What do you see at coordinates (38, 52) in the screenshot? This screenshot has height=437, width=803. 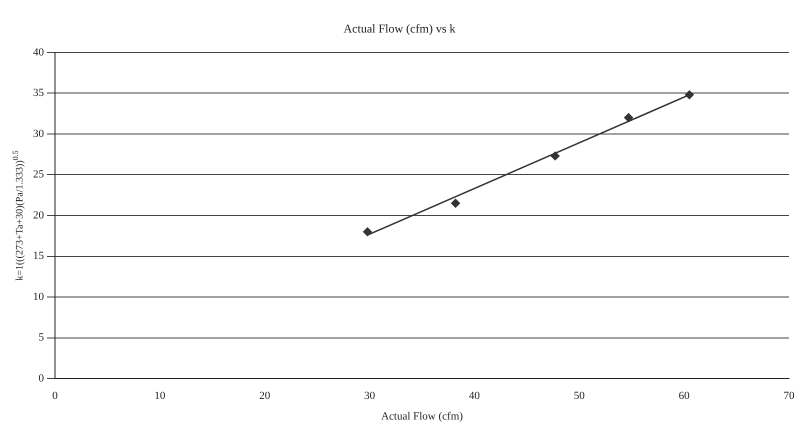 I see `y-tick-label: 40` at bounding box center [38, 52].